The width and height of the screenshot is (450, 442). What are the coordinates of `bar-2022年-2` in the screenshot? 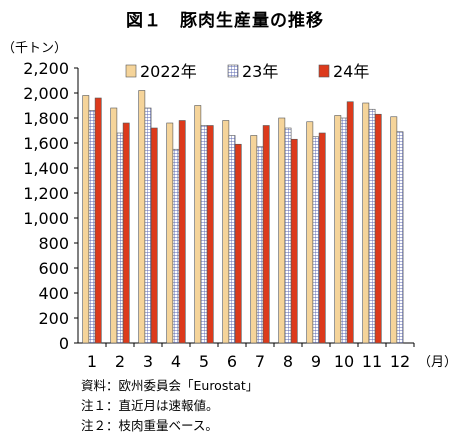 It's located at (114, 225).